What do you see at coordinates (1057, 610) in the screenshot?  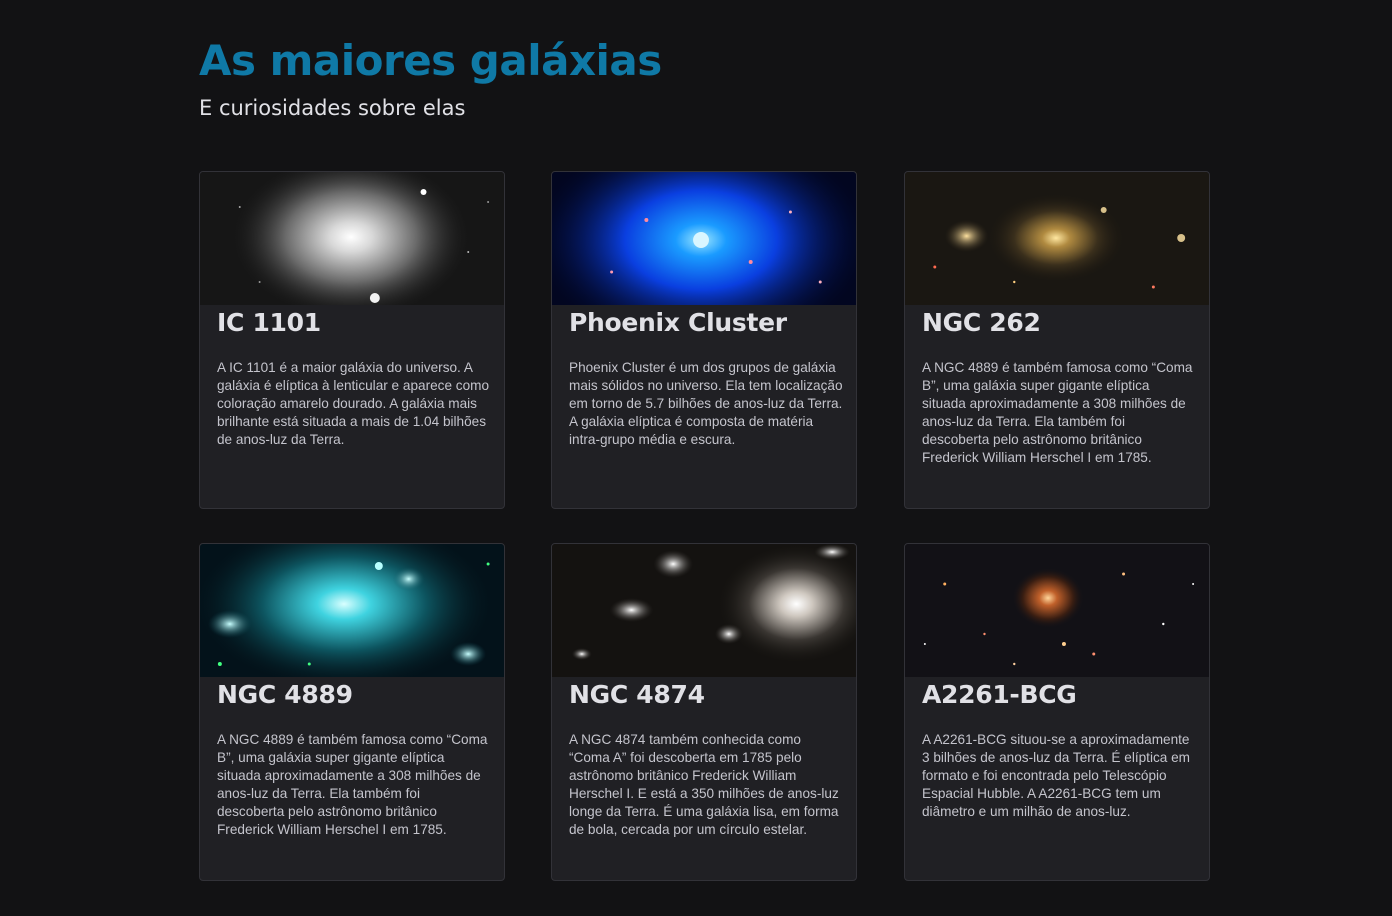 I see `orange-galaxy-field-image` at bounding box center [1057, 610].